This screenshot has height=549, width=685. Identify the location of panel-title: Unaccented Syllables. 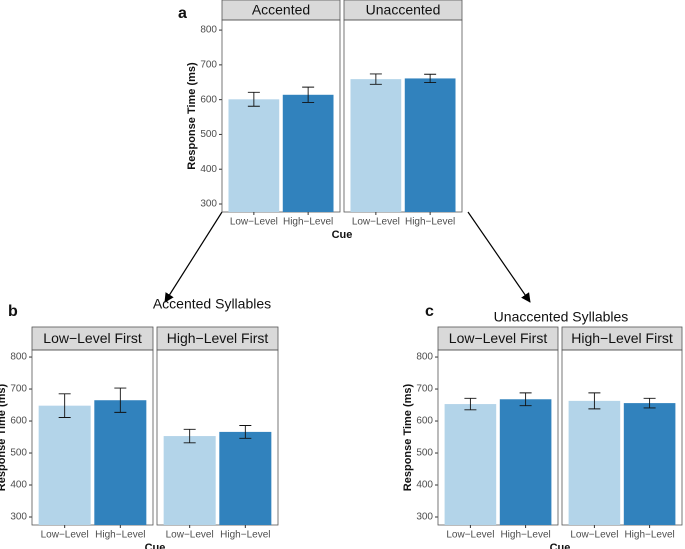
(561, 317).